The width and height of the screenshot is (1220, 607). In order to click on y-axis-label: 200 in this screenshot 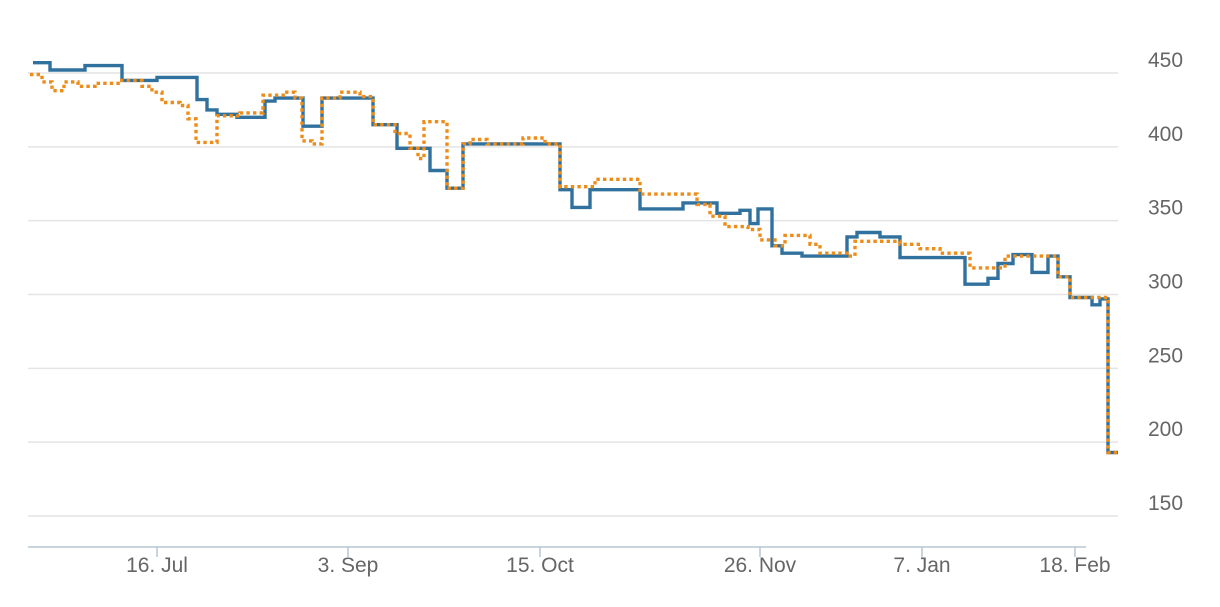, I will do `click(1165, 429)`.